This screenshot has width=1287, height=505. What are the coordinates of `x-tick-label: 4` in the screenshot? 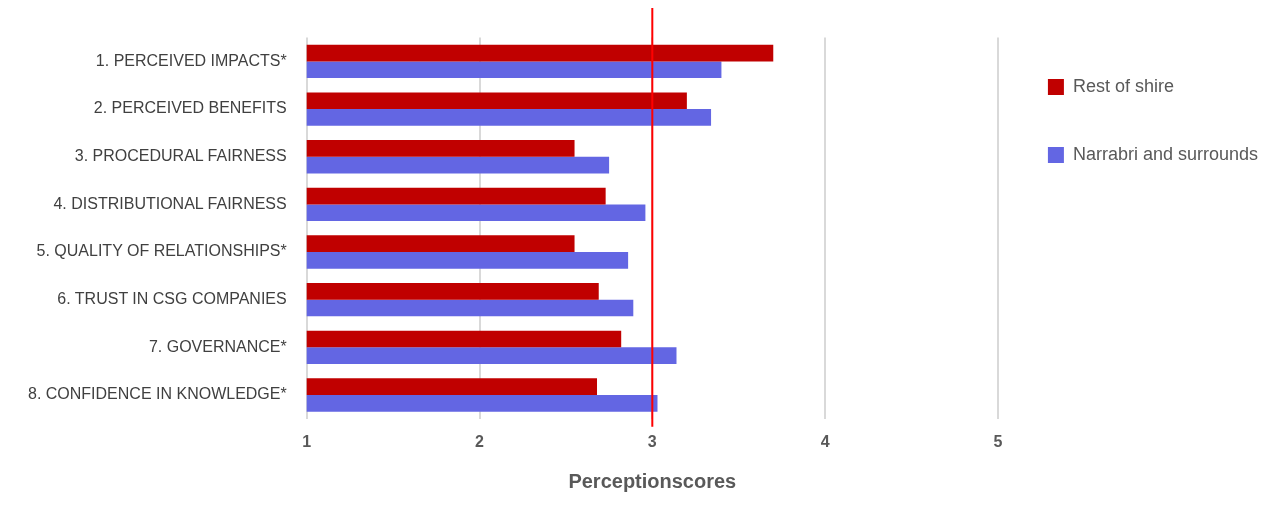 It's located at (825, 441).